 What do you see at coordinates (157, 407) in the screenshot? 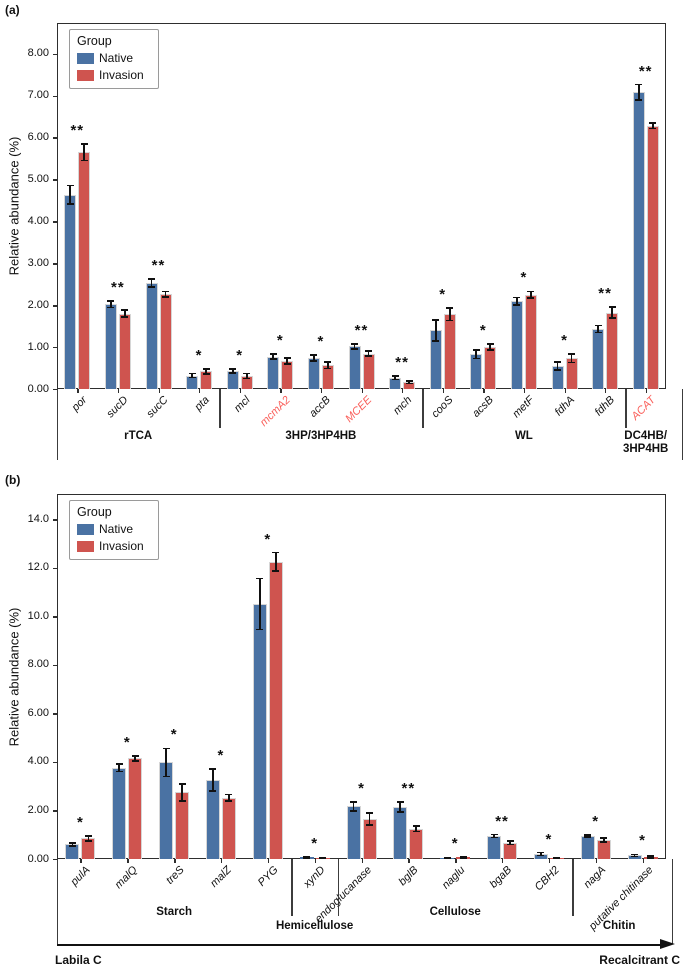
I see `x-category-label: sucC` at bounding box center [157, 407].